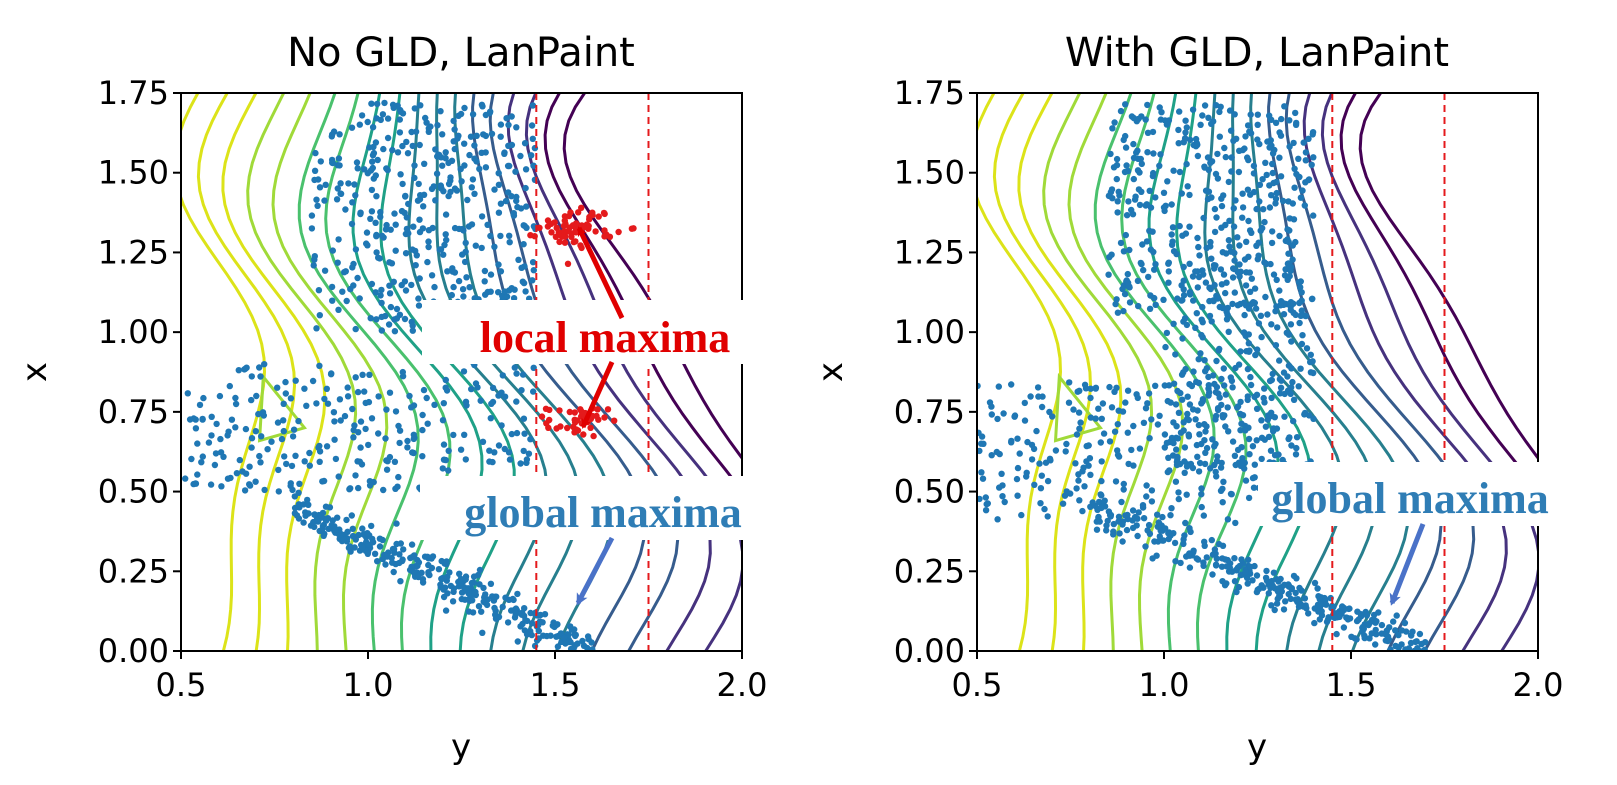  I want to click on y-tick-label: 0.50, so click(929, 492).